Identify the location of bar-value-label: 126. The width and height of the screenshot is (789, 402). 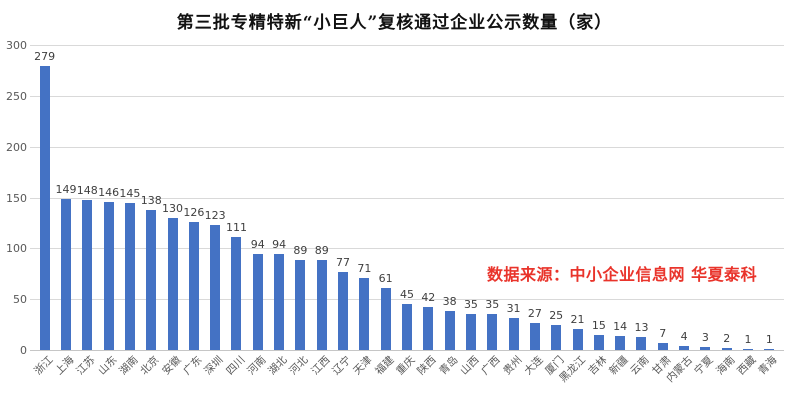
(194, 212).